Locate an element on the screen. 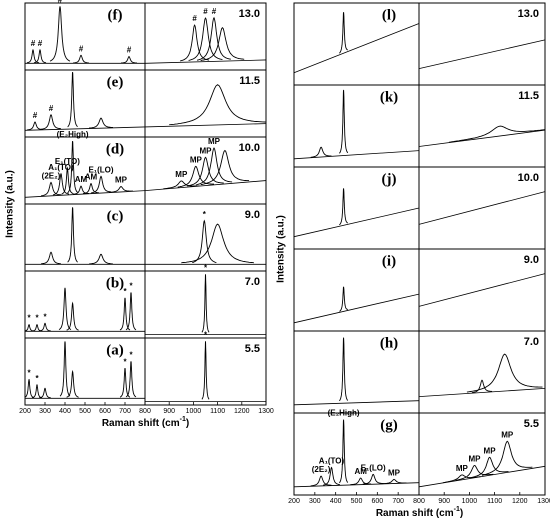 The height and width of the screenshot is (518, 550). x-tick-label: 1000 is located at coordinates (470, 501).